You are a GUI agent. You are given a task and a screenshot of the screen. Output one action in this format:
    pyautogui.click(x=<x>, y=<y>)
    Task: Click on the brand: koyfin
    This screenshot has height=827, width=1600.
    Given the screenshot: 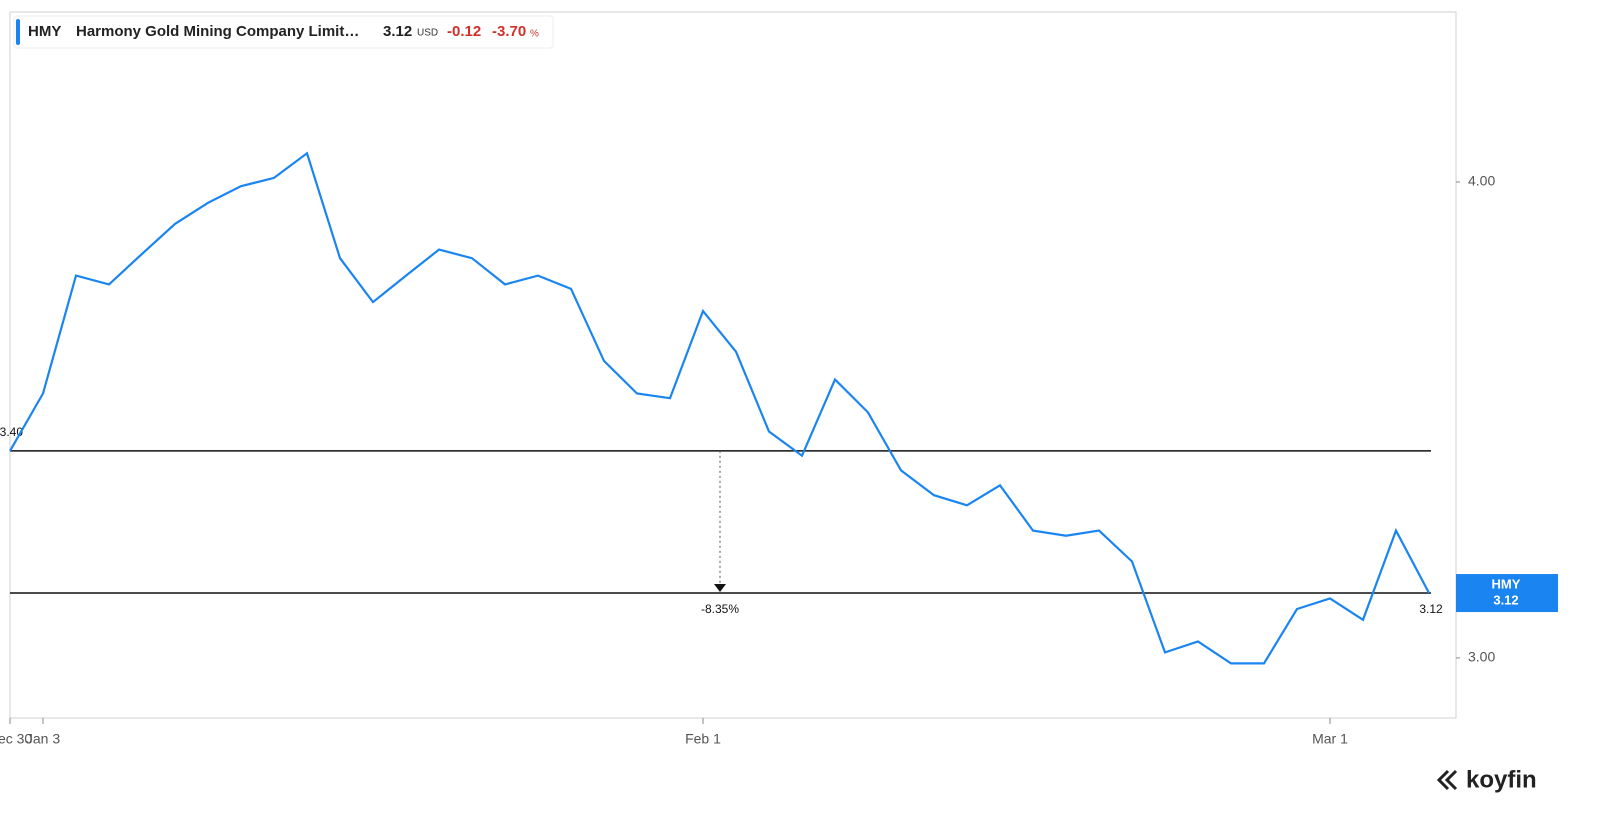 What is the action you would take?
    pyautogui.click(x=1486, y=779)
    